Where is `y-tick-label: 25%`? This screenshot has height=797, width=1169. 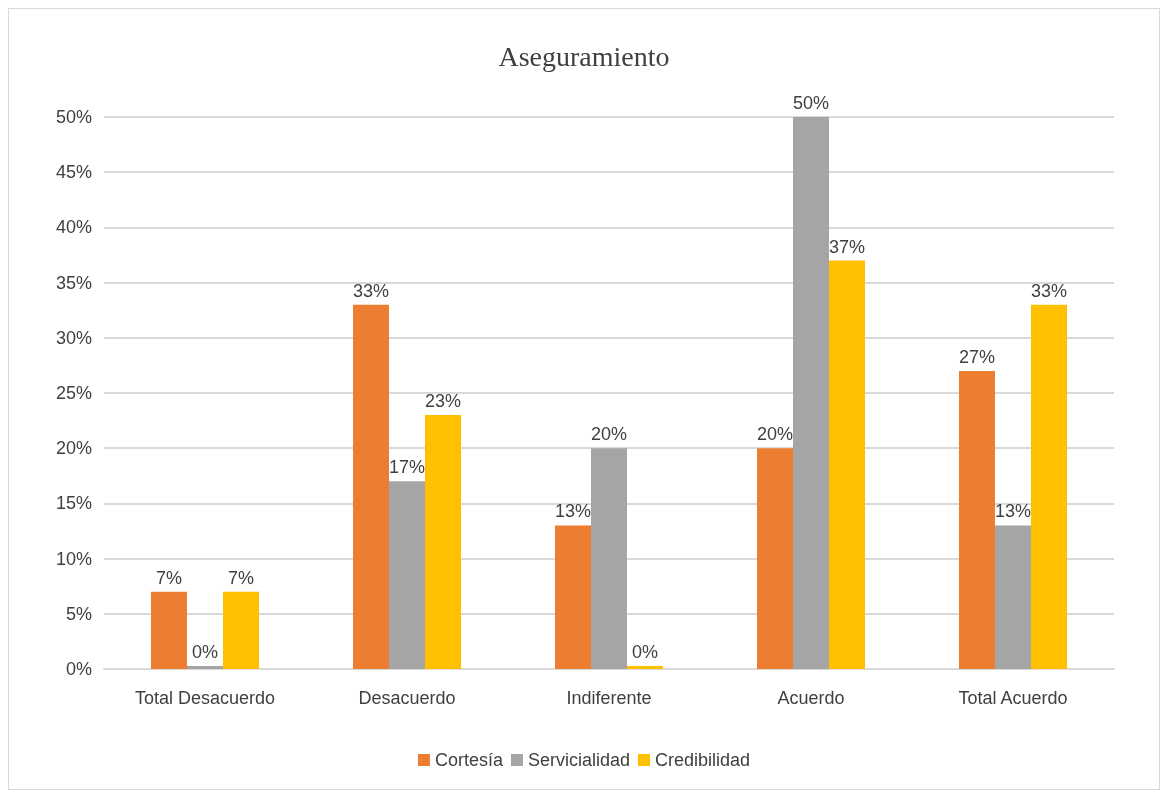 y-tick-label: 25% is located at coordinates (73, 393).